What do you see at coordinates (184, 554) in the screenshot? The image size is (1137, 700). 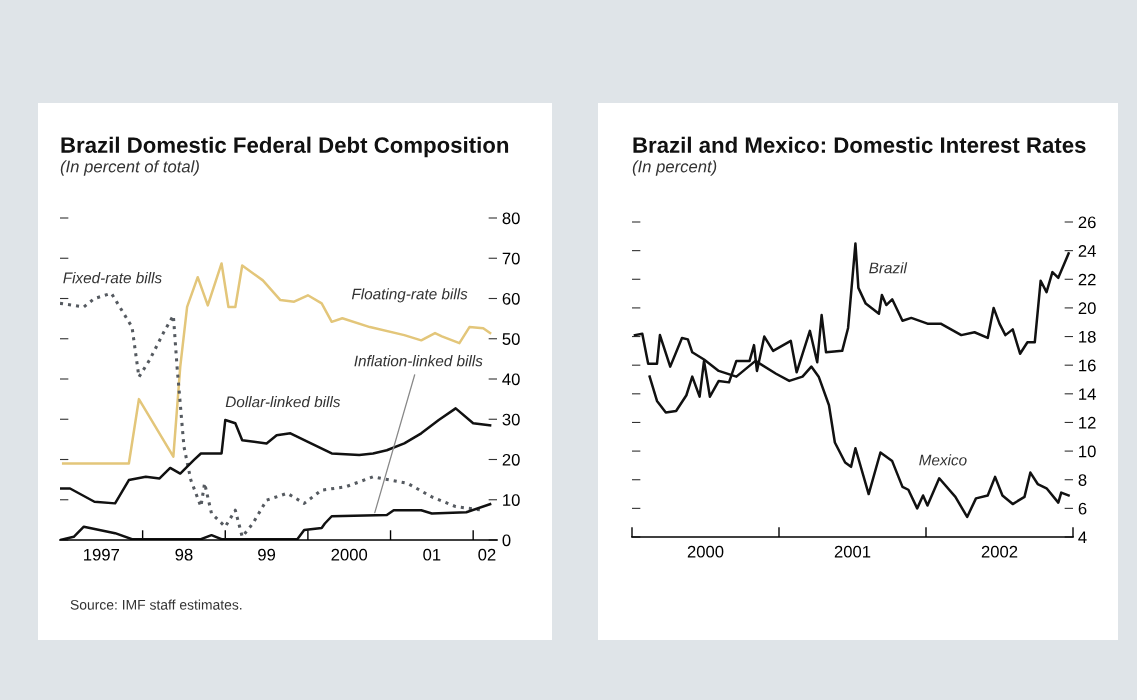 I see `x-tick-label: 98` at bounding box center [184, 554].